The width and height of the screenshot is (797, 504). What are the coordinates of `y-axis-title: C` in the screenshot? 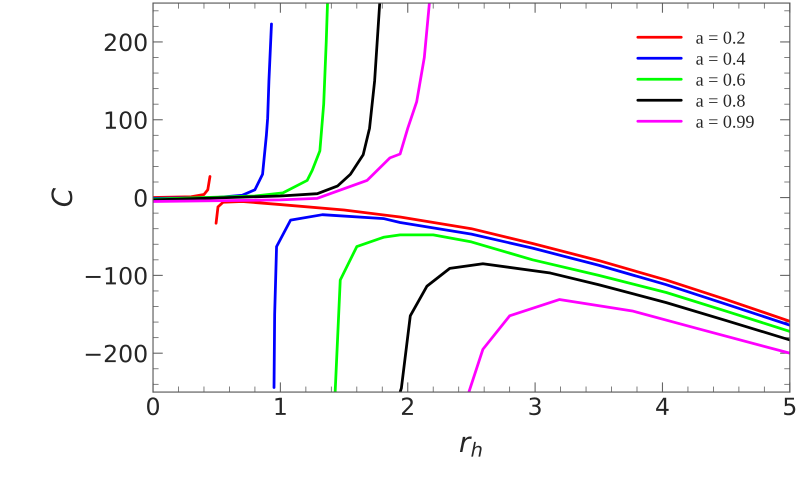 It's located at (61, 197).